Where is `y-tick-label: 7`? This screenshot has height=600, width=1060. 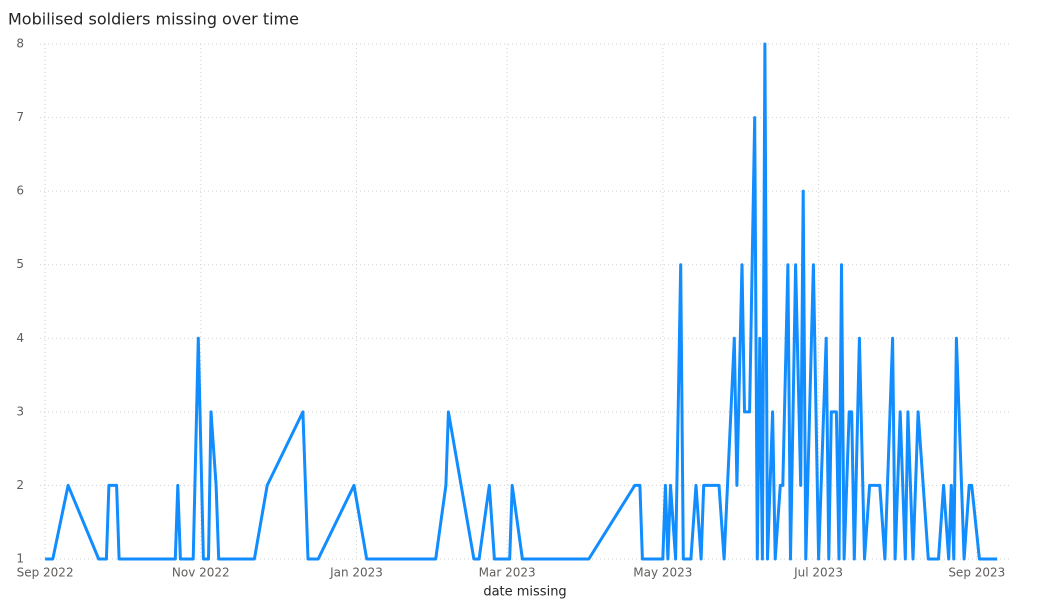 y-tick-label: 7 is located at coordinates (20, 117).